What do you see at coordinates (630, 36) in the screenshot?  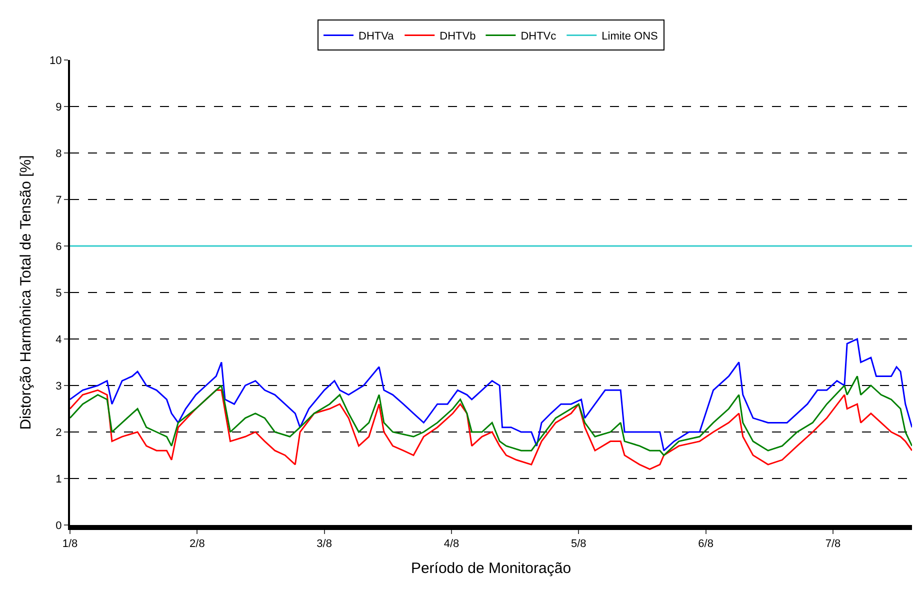 I see `legend-label: Limite ONS` at bounding box center [630, 36].